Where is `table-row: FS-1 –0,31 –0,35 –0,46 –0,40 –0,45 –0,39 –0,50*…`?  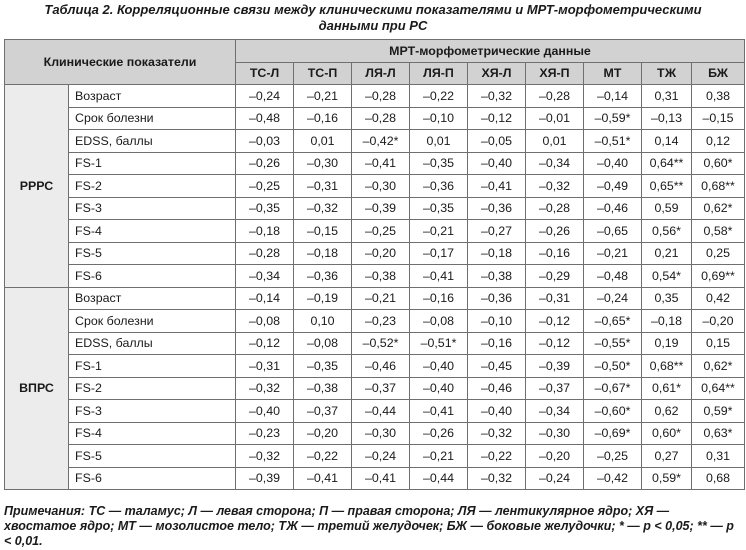 table-row: FS-1 –0,31 –0,35 –0,46 –0,40 –0,45 –0,39 –0,50*… is located at coordinates (375, 366).